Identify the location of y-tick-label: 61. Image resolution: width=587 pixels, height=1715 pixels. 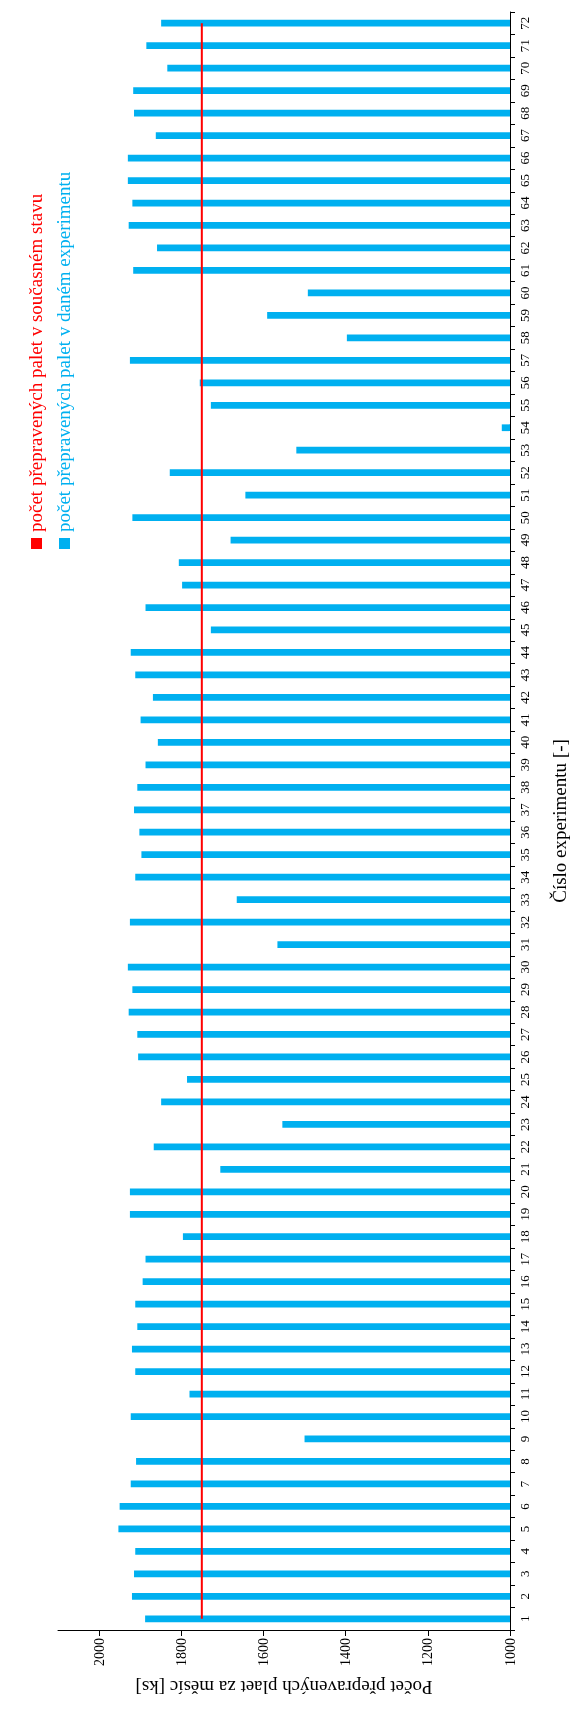
(524, 270).